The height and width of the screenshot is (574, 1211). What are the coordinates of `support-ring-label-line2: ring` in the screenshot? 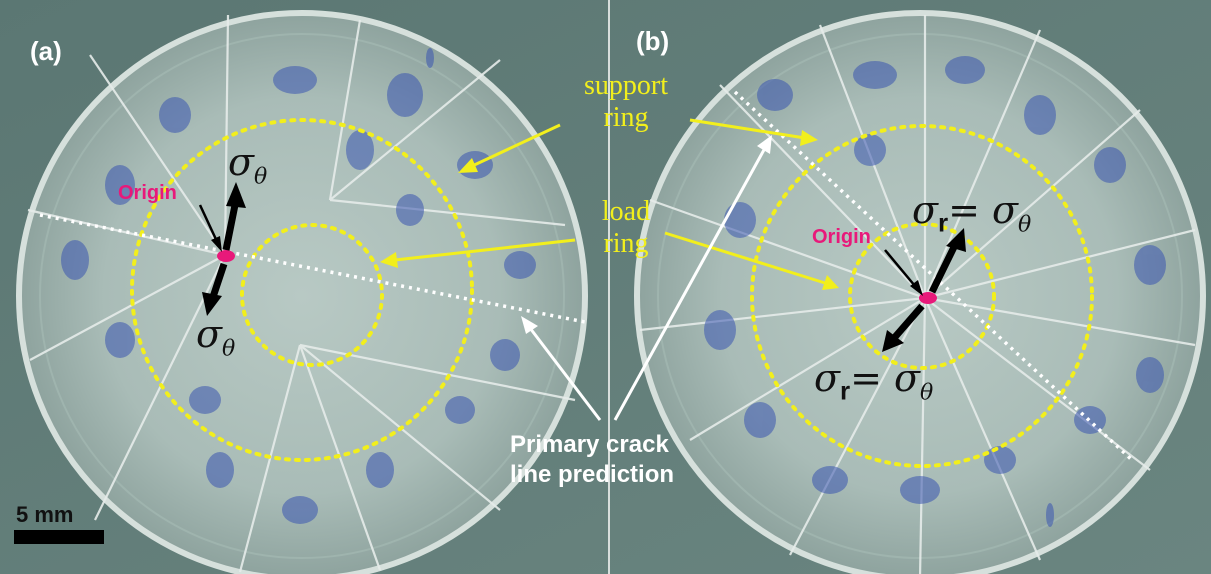 It's located at (626, 117).